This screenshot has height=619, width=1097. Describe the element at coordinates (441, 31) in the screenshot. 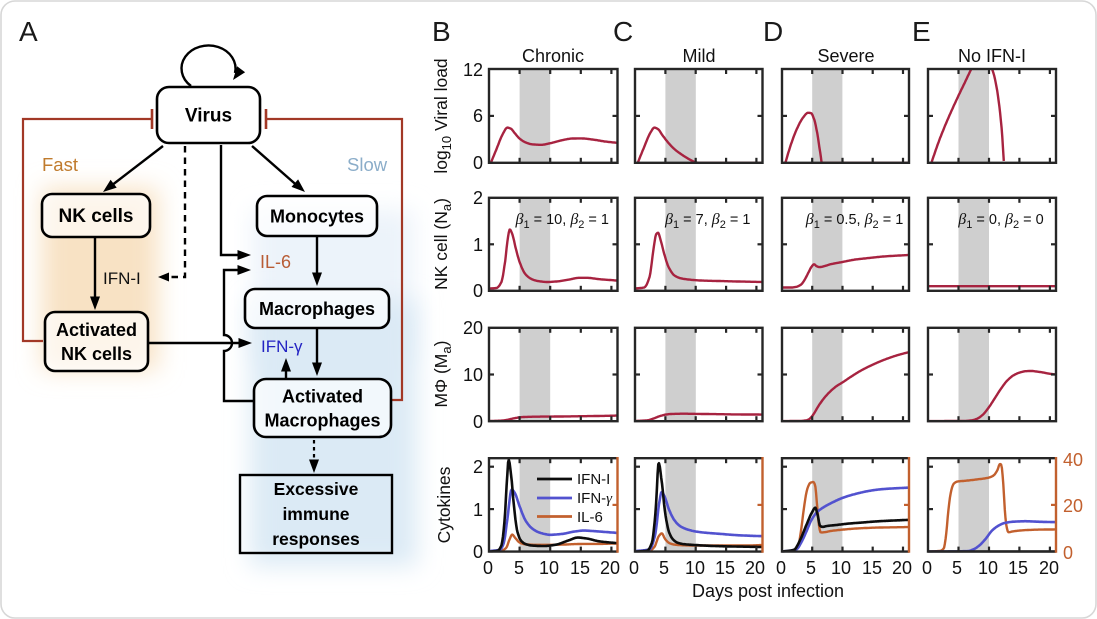

I see `svg-text: B` at that location.